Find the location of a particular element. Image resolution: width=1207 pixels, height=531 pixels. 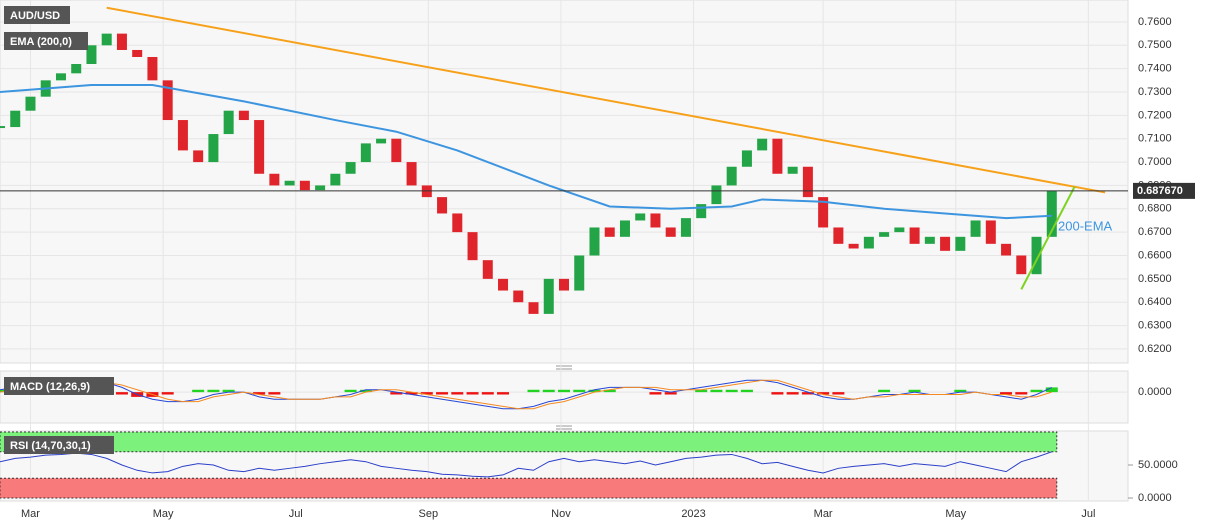

y-tick-label: 0.6600 is located at coordinates (1155, 255).